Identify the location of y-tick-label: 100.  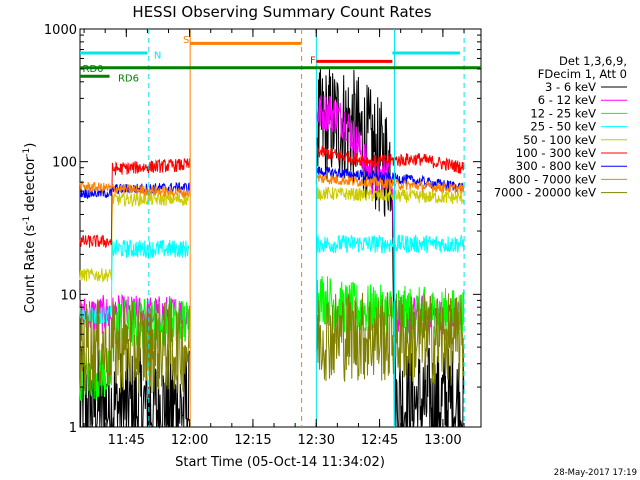
(64, 163).